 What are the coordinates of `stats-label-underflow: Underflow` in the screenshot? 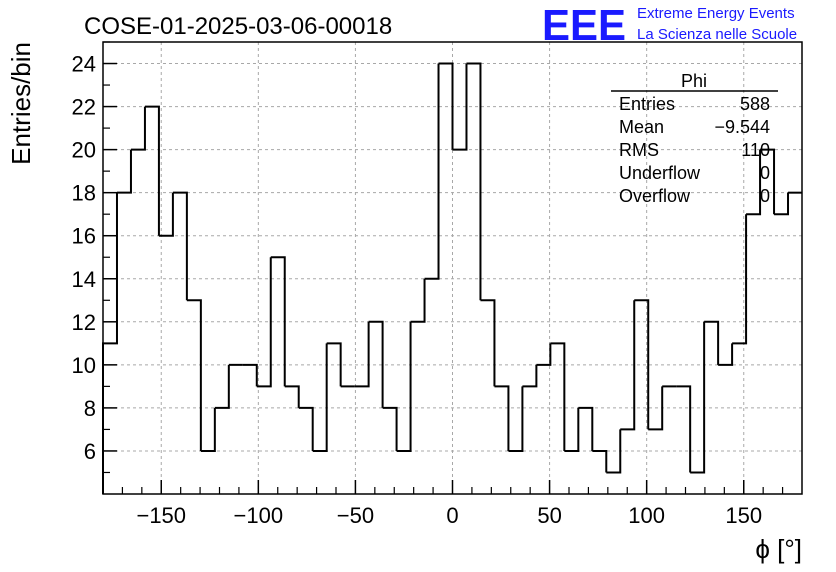 It's located at (660, 173).